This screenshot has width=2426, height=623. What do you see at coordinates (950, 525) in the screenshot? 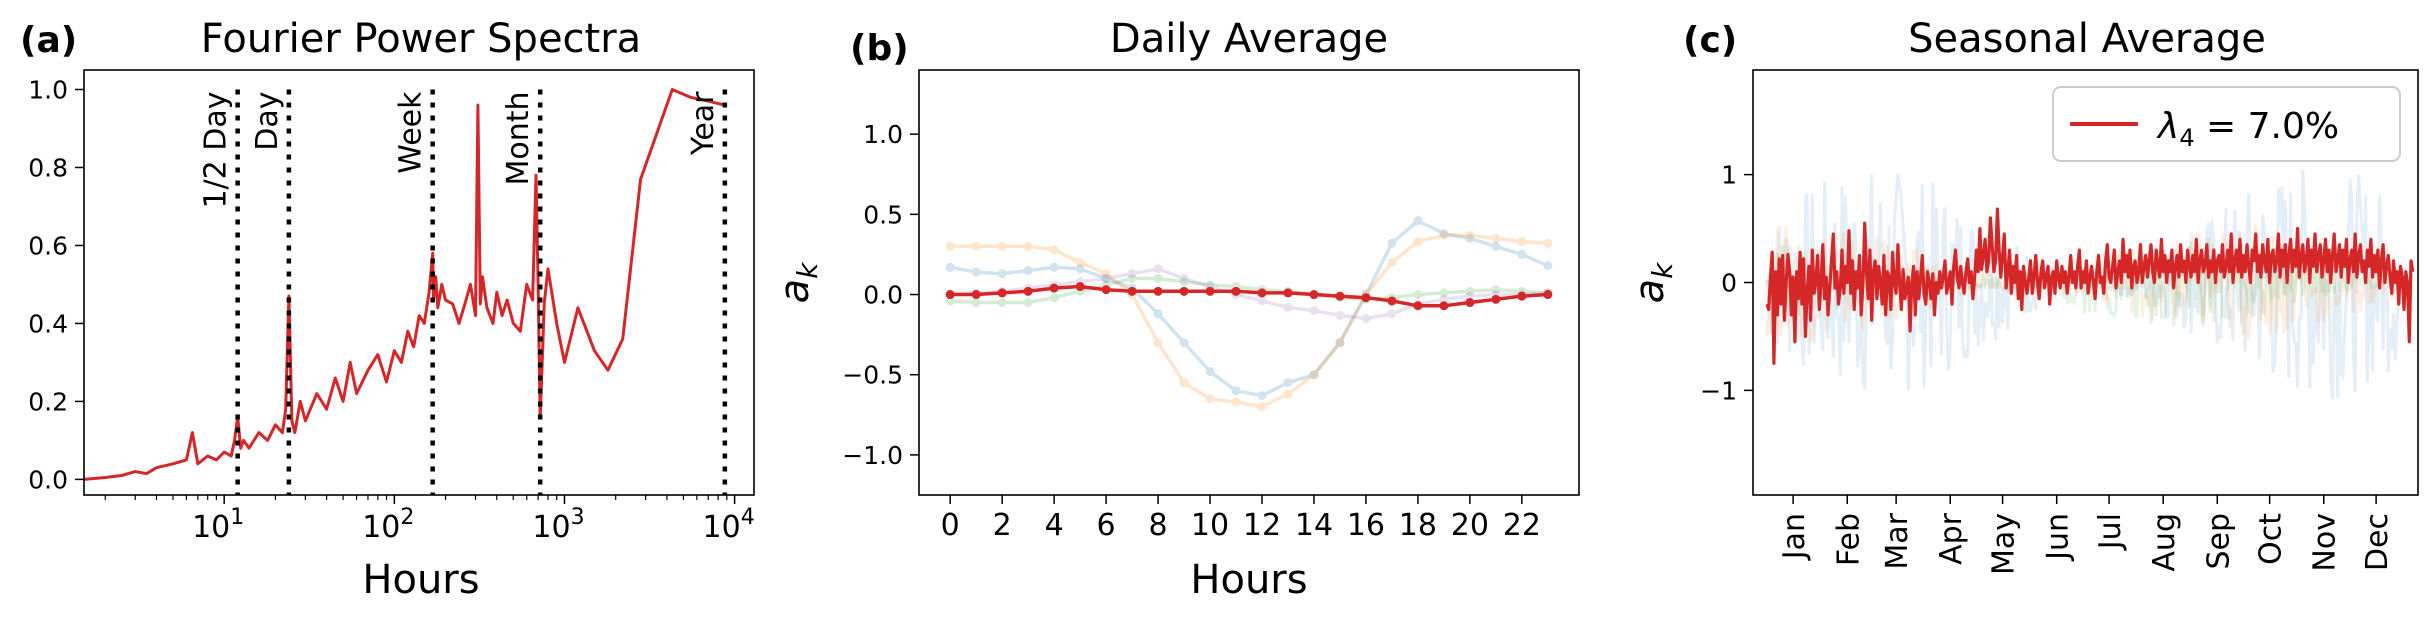
I see `x-tick-label: 0` at bounding box center [950, 525].